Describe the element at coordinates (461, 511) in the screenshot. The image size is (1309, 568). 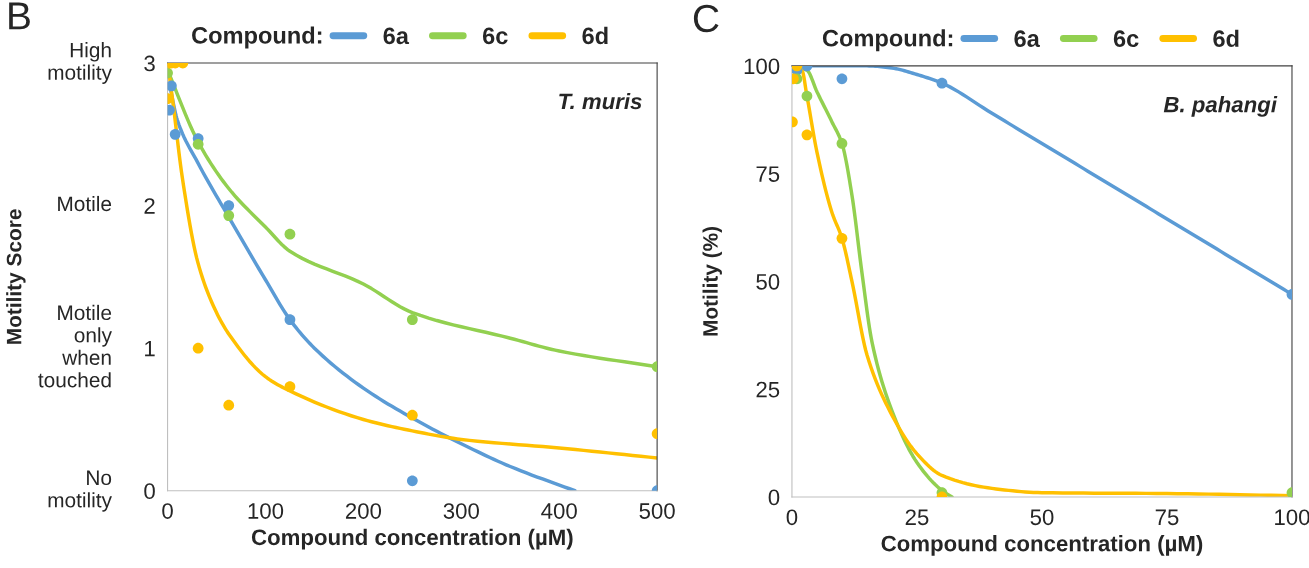
I see `x-tick-label: 300` at that location.